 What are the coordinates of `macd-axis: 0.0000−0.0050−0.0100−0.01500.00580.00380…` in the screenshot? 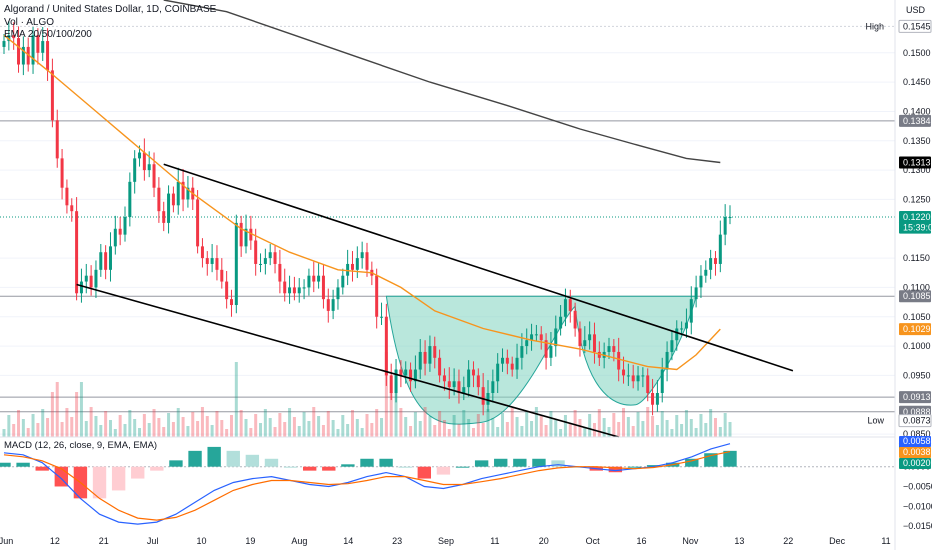 It's located at (915, 483).